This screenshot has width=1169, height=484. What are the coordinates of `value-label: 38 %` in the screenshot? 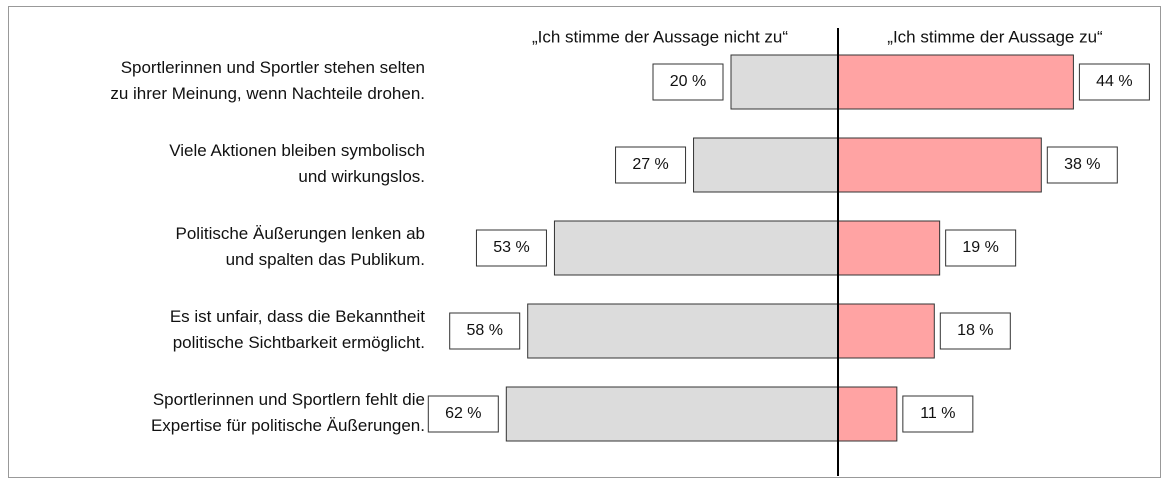 It's located at (1082, 164).